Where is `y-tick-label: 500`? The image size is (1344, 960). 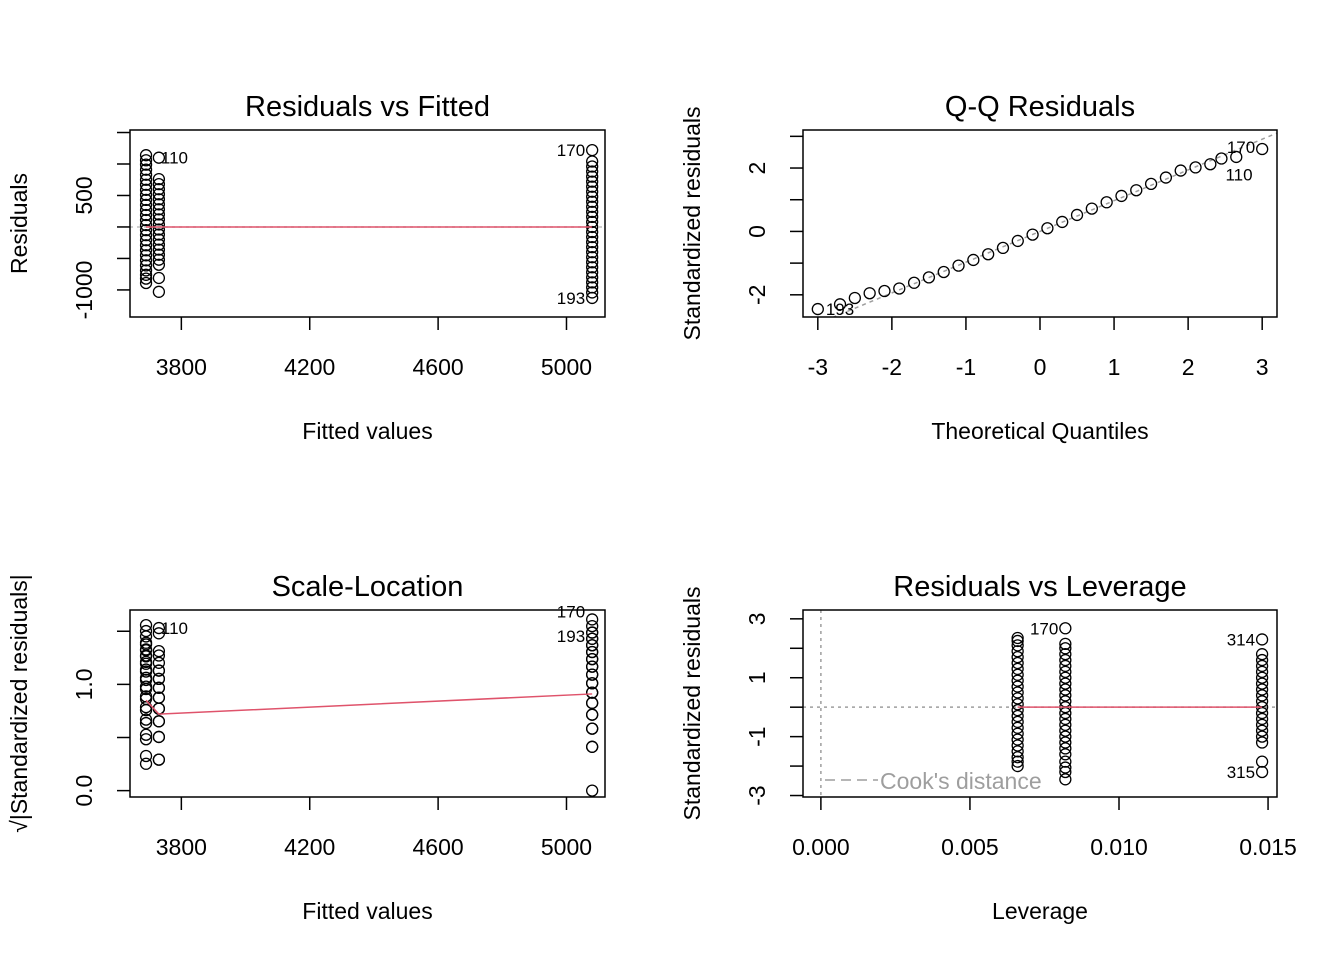 y-tick-label: 500 is located at coordinates (84, 195).